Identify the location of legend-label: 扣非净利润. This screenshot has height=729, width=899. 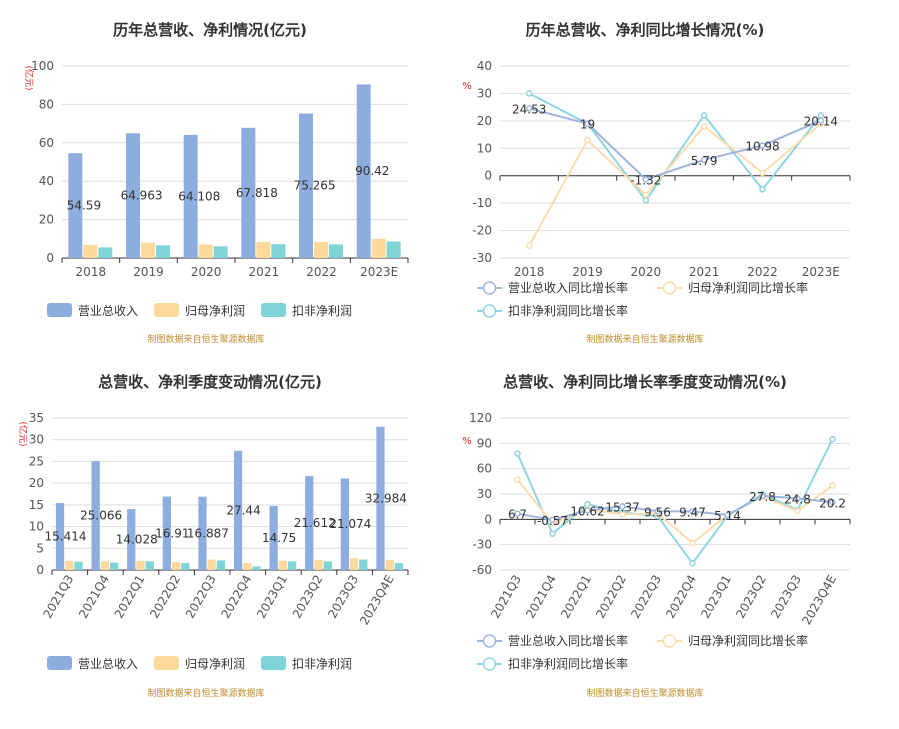
(322, 311).